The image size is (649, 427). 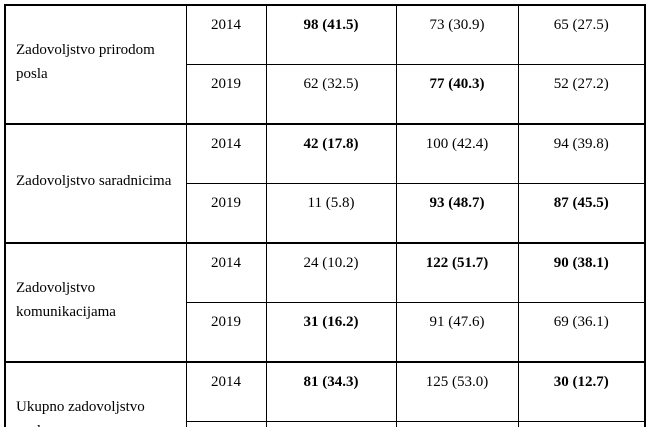 What do you see at coordinates (95, 64) in the screenshot?
I see `row-label-zadovoljstvo-prirodom-posla: Zadovoljstvo prirodom posla` at bounding box center [95, 64].